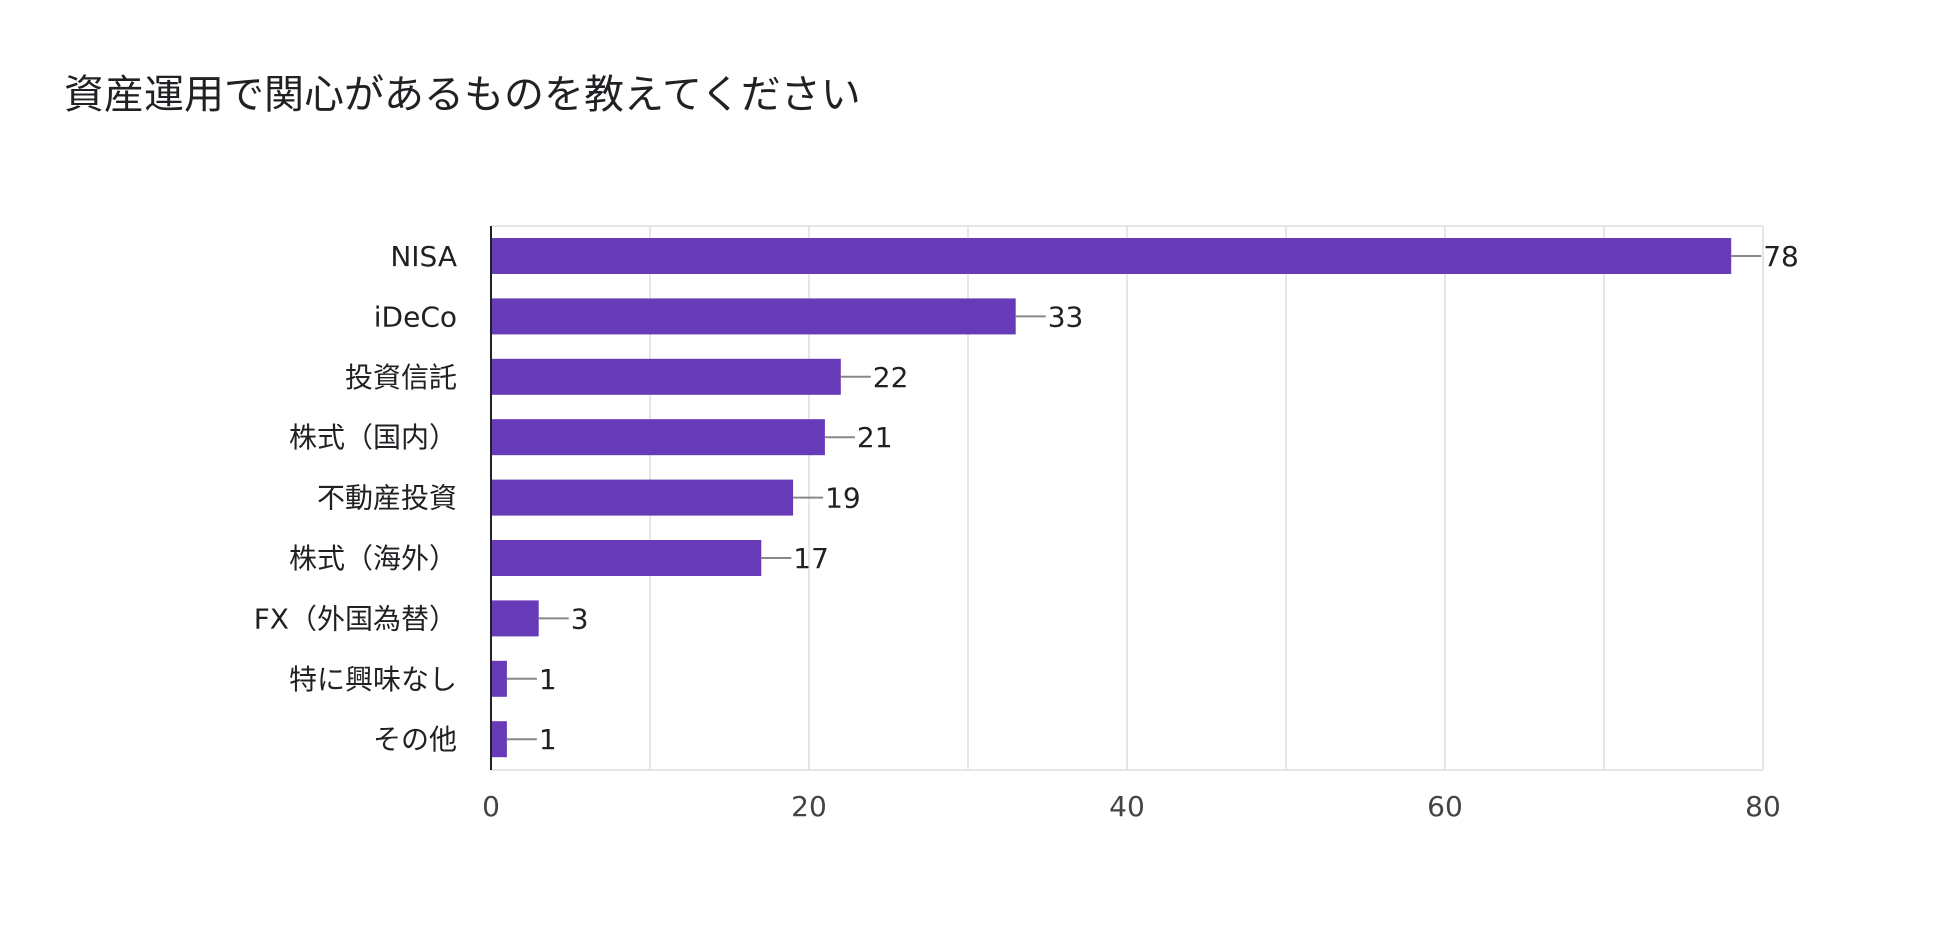 This screenshot has height=927, width=1950. Describe the element at coordinates (875, 437) in the screenshot. I see `data-label: 21` at that location.